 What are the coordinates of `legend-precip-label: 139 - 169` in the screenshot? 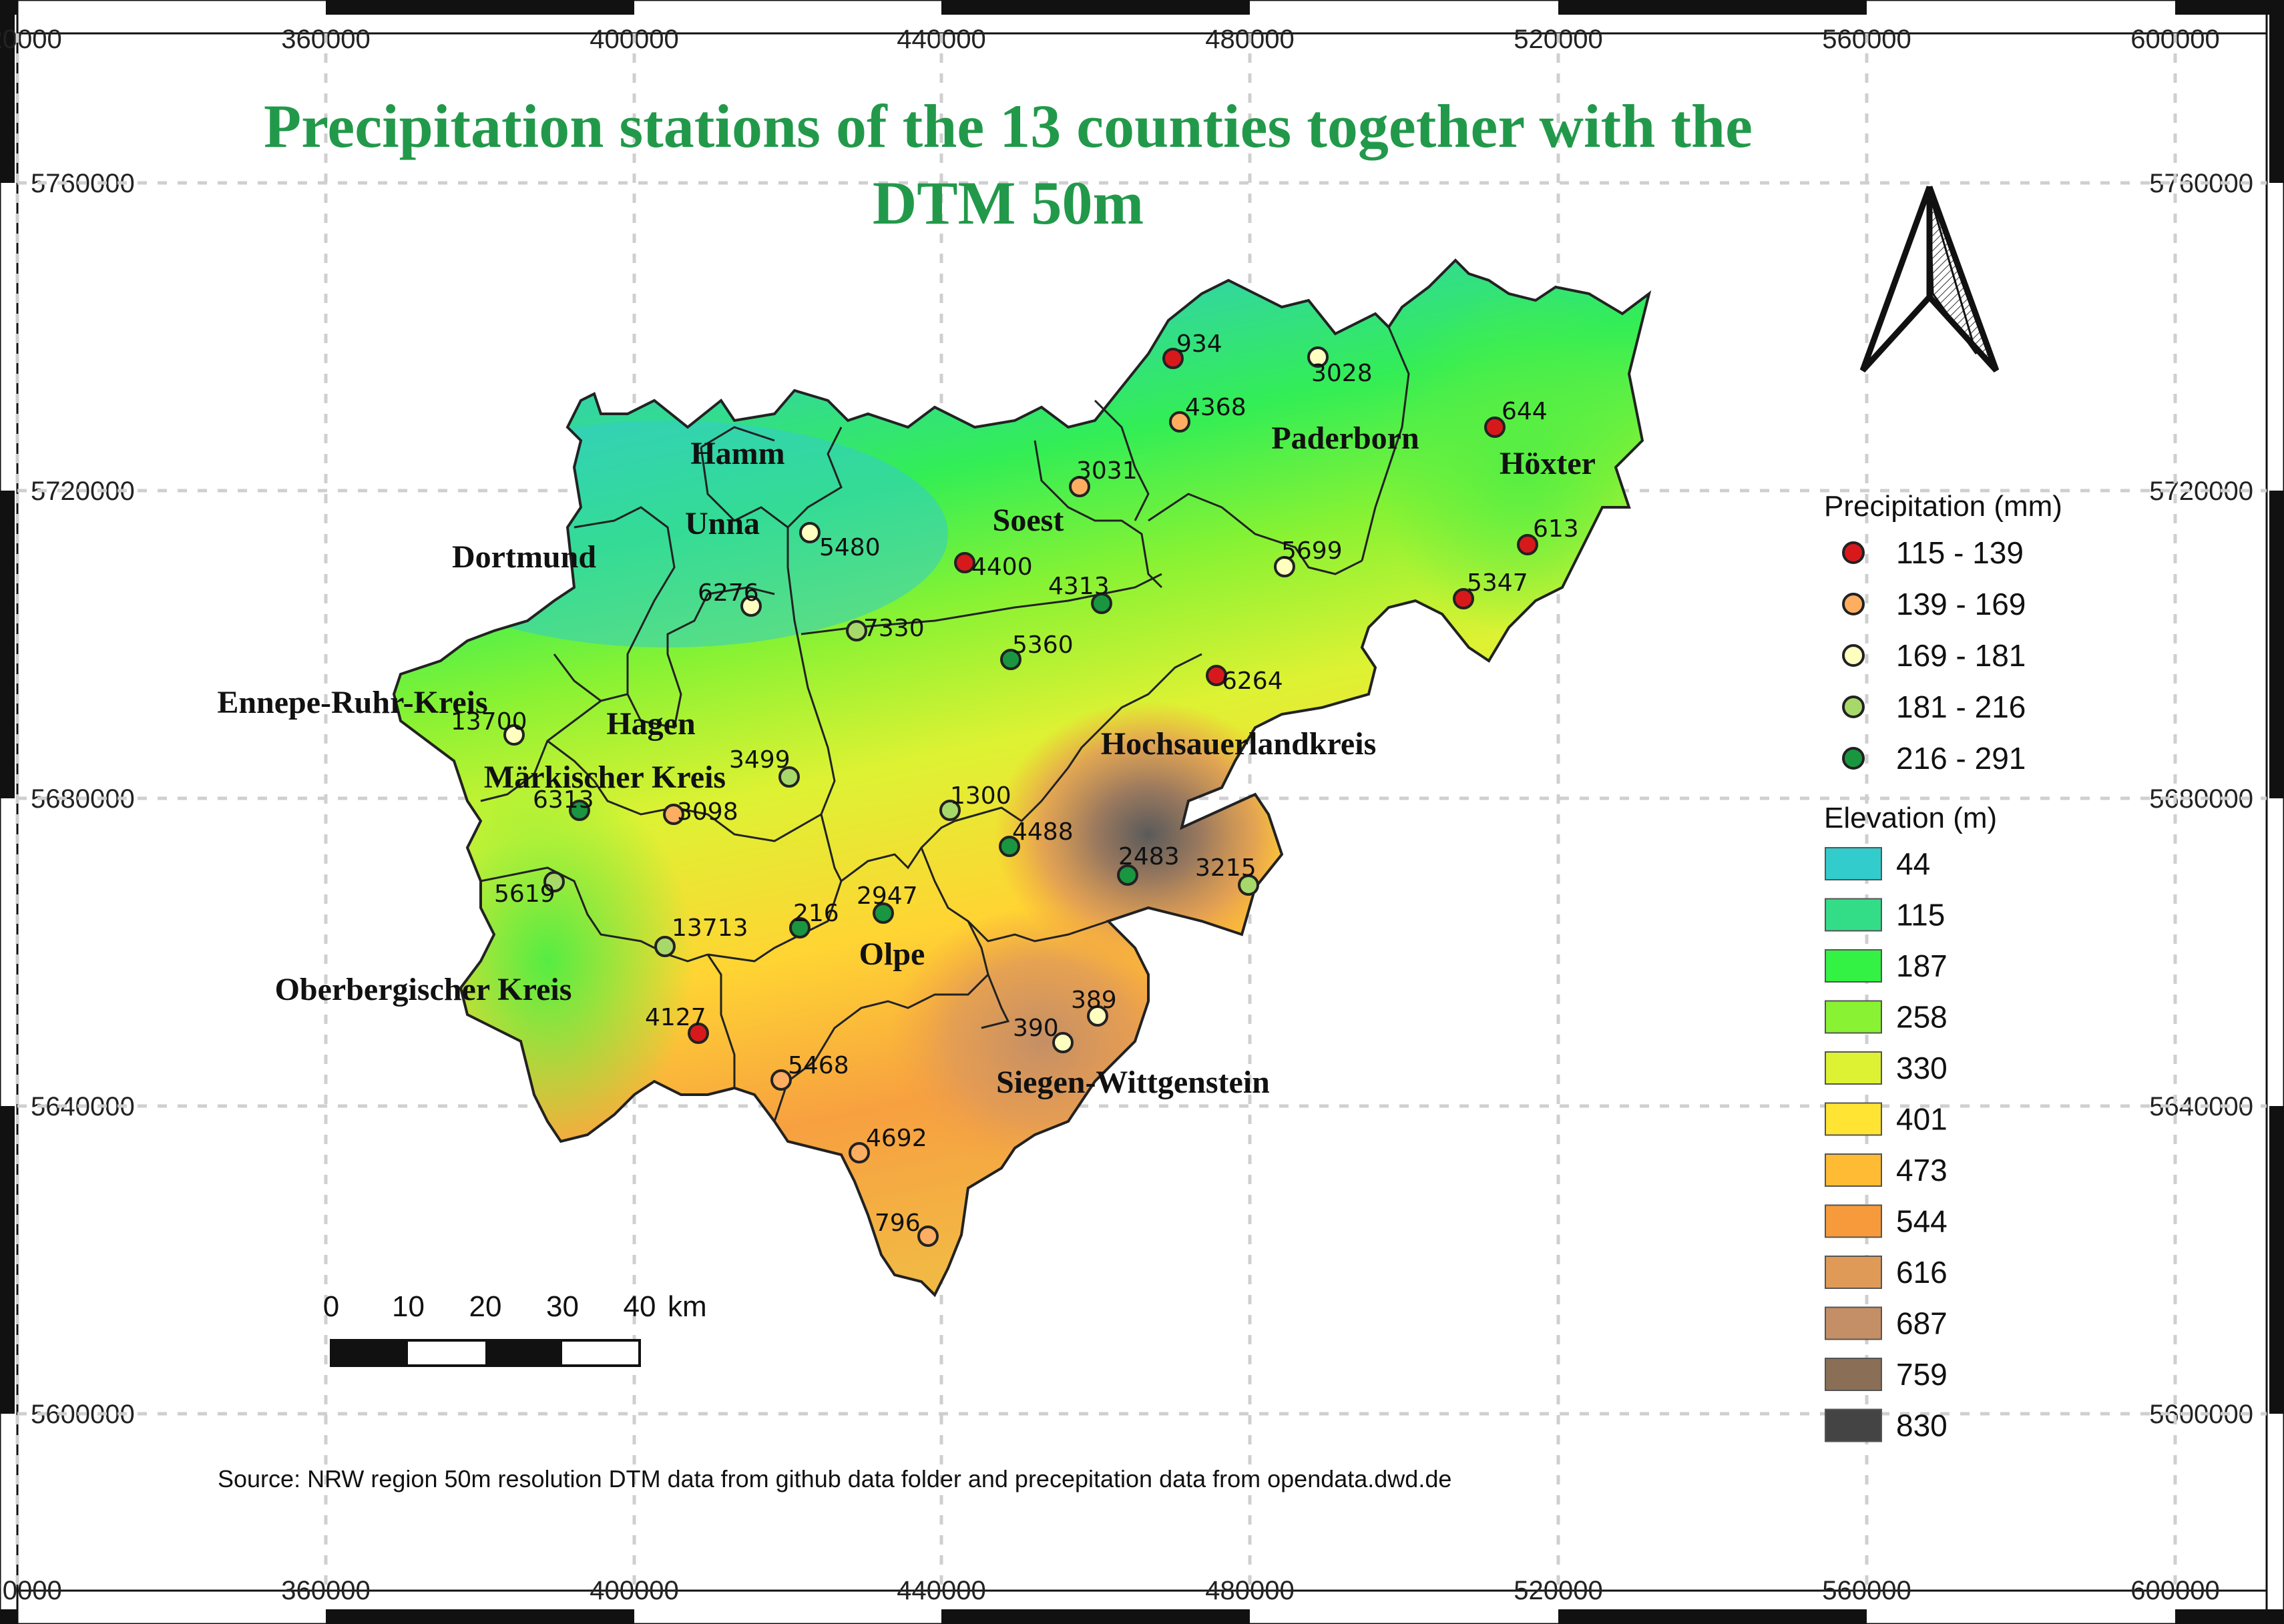 It's located at (1961, 604).